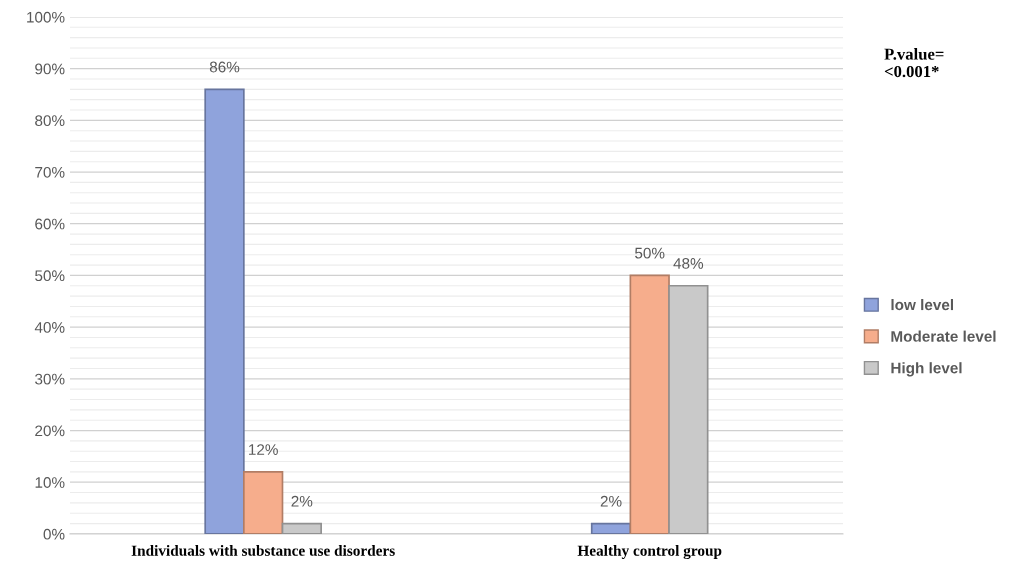  I want to click on data-label: 50%, so click(650, 253).